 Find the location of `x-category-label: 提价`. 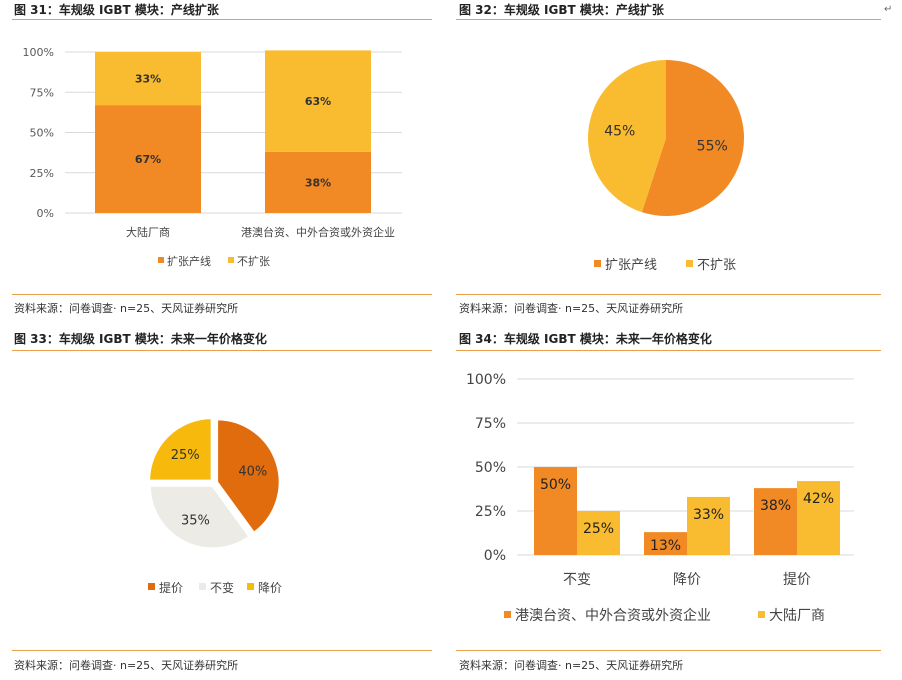

x-category-label: 提价 is located at coordinates (797, 580).